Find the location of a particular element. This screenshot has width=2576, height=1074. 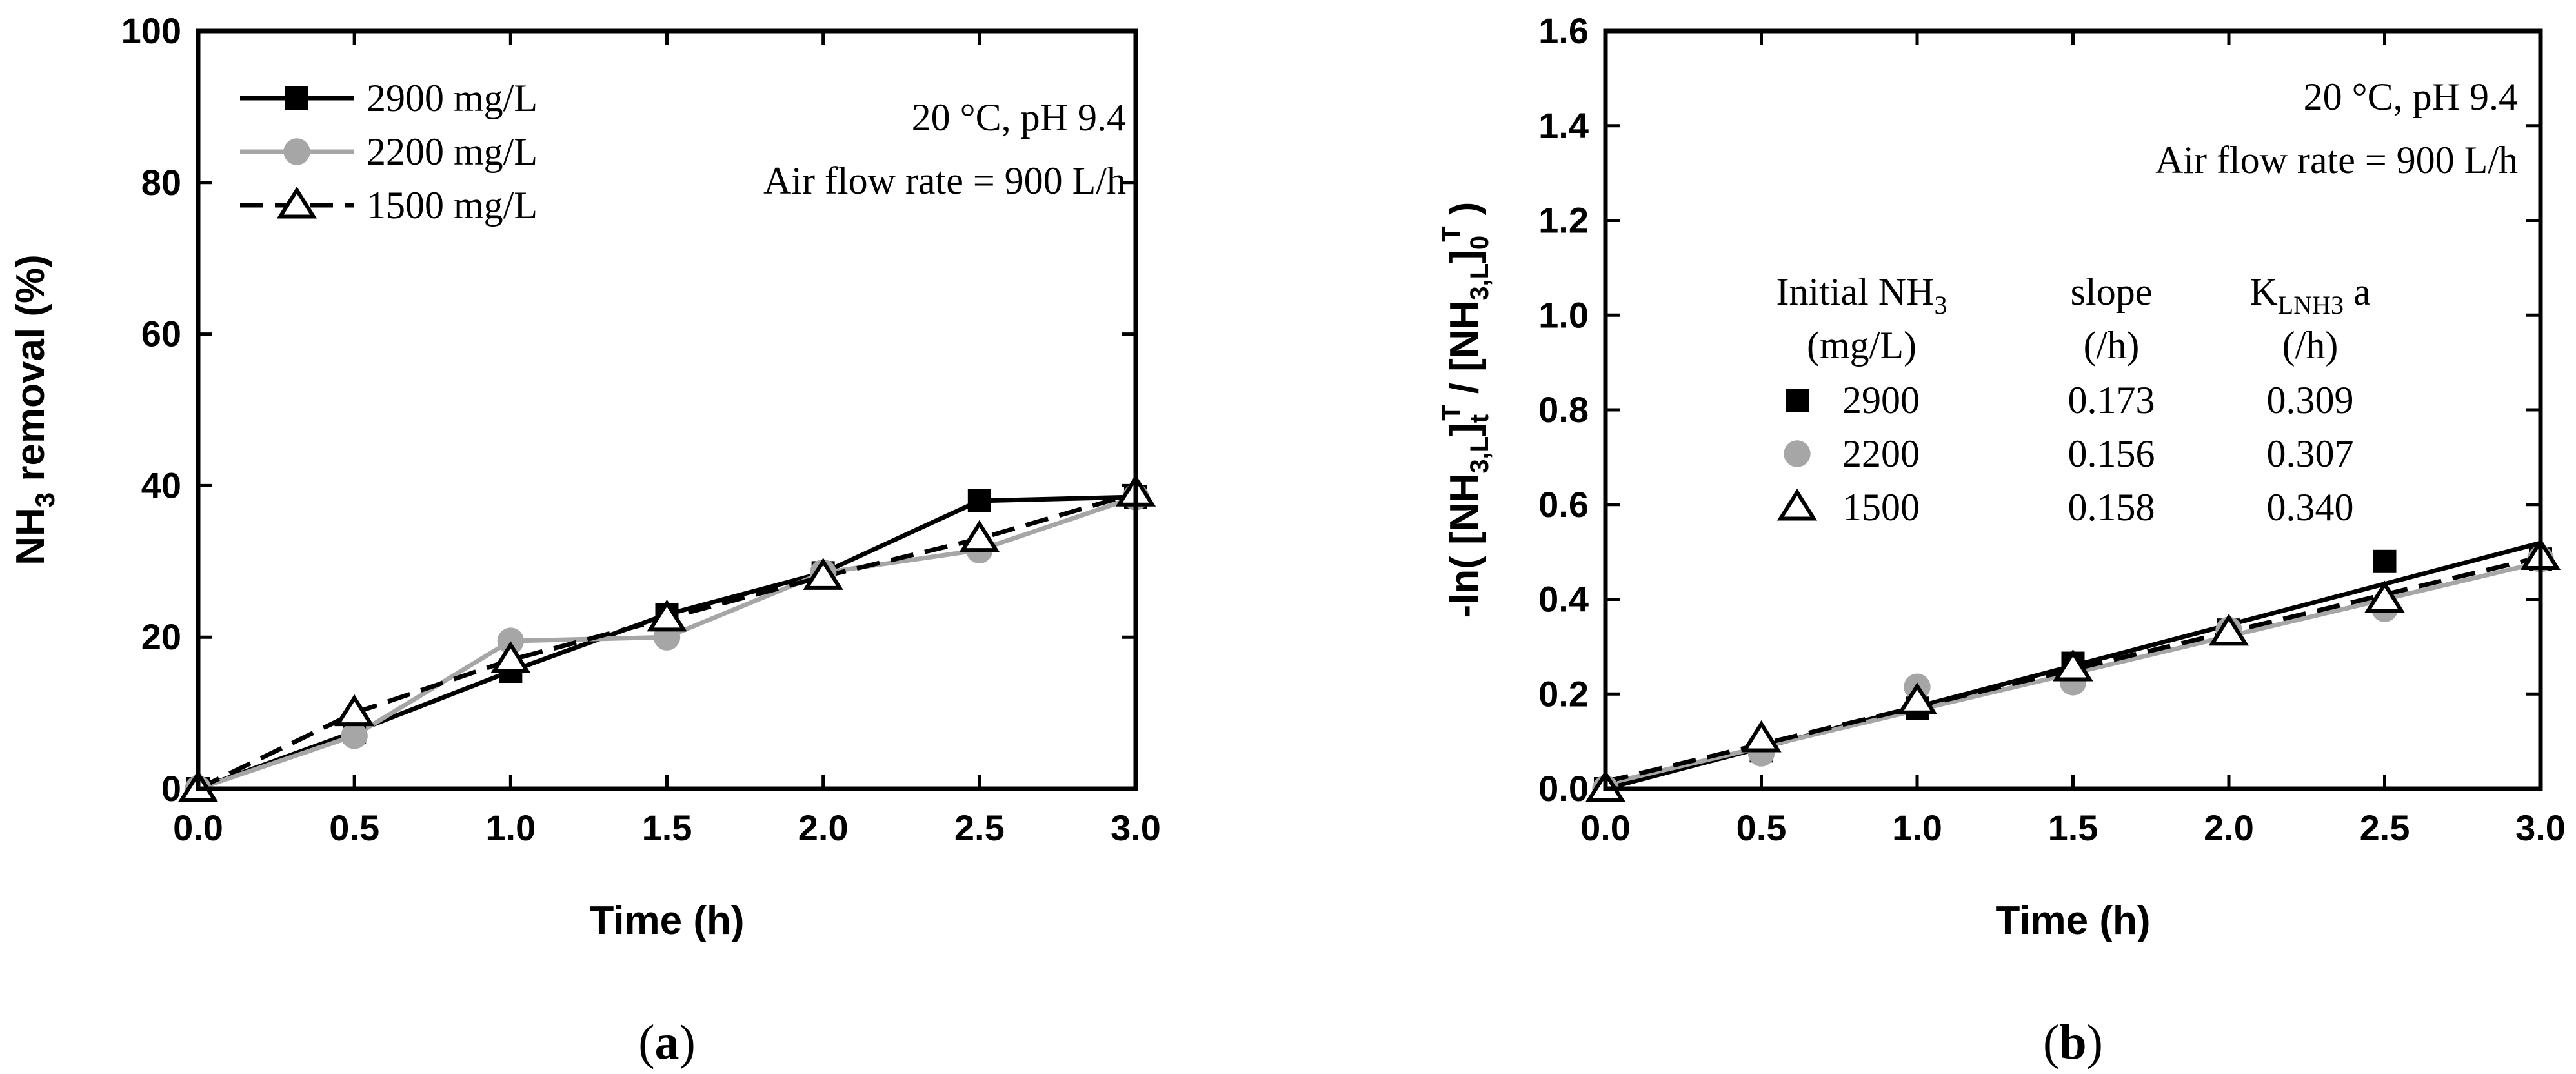

y-tick-label: 60 is located at coordinates (161, 334).